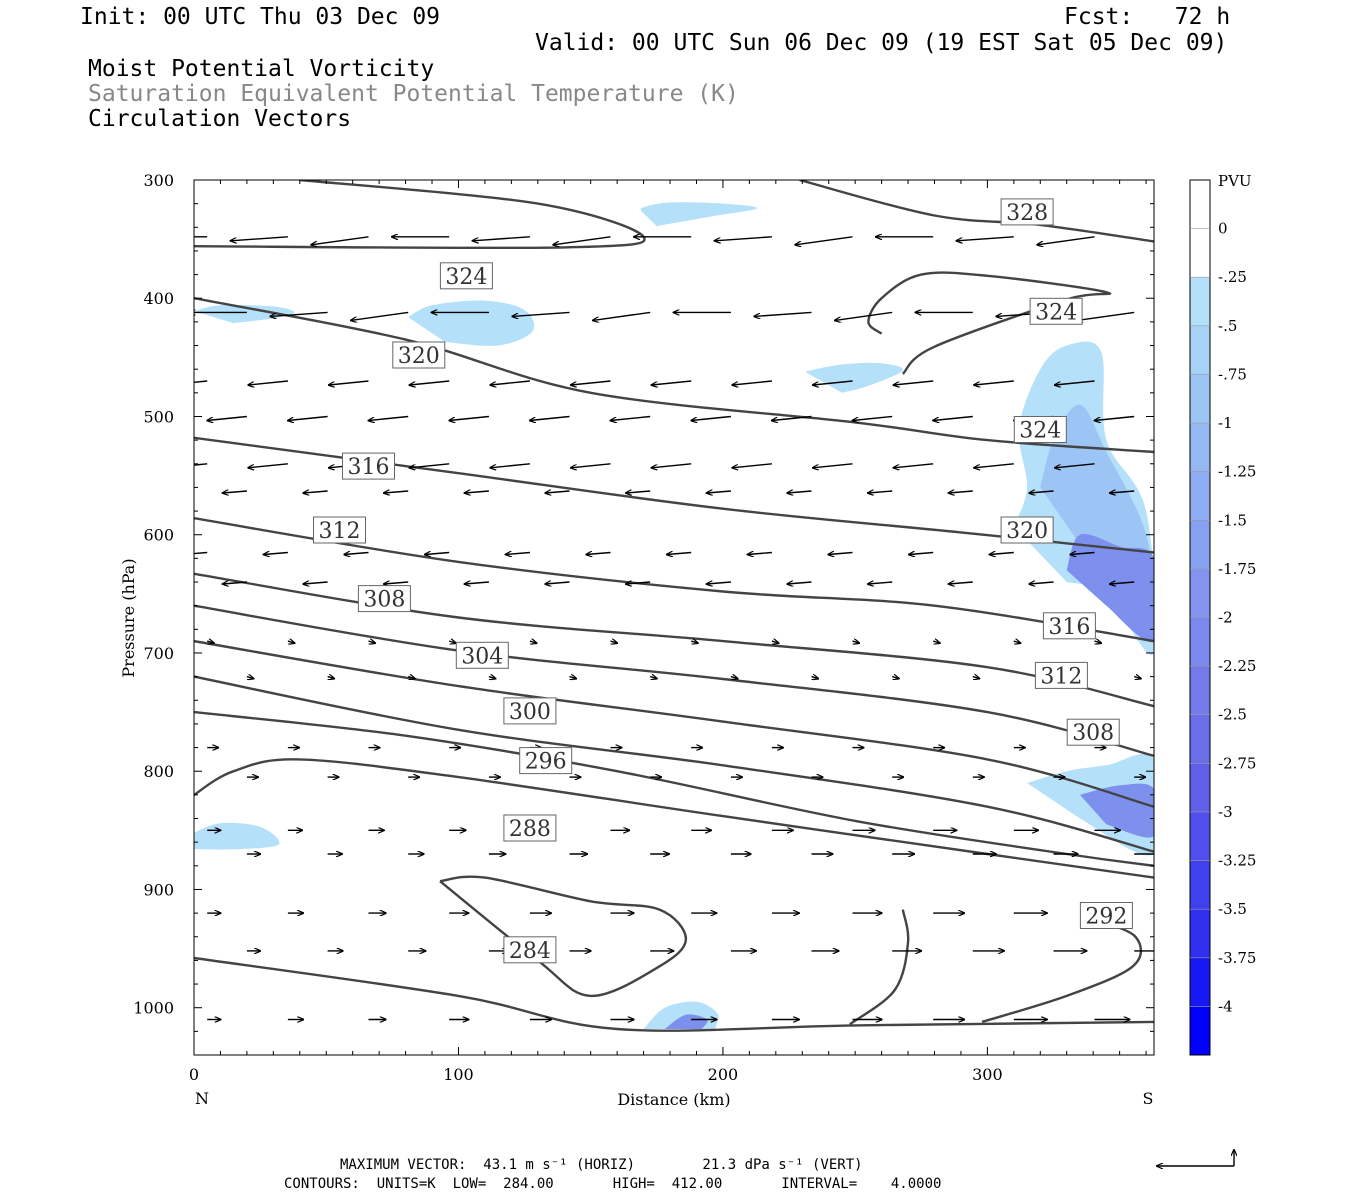 Image resolution: width=1350 pixels, height=1200 pixels. What do you see at coordinates (158, 416) in the screenshot?
I see `y-tick-label: 500` at bounding box center [158, 416].